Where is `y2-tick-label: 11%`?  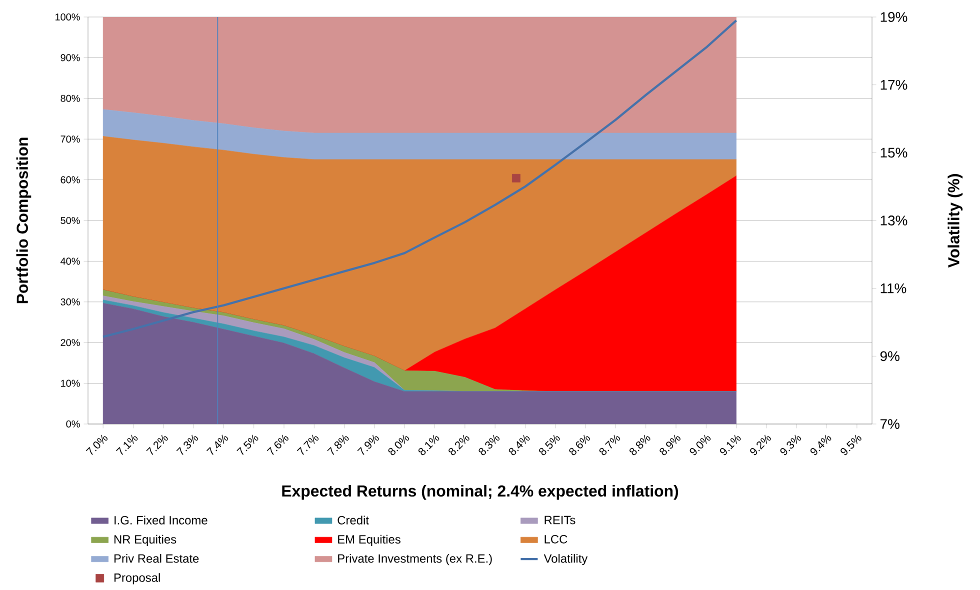 y2-tick-label: 11% is located at coordinates (893, 288).